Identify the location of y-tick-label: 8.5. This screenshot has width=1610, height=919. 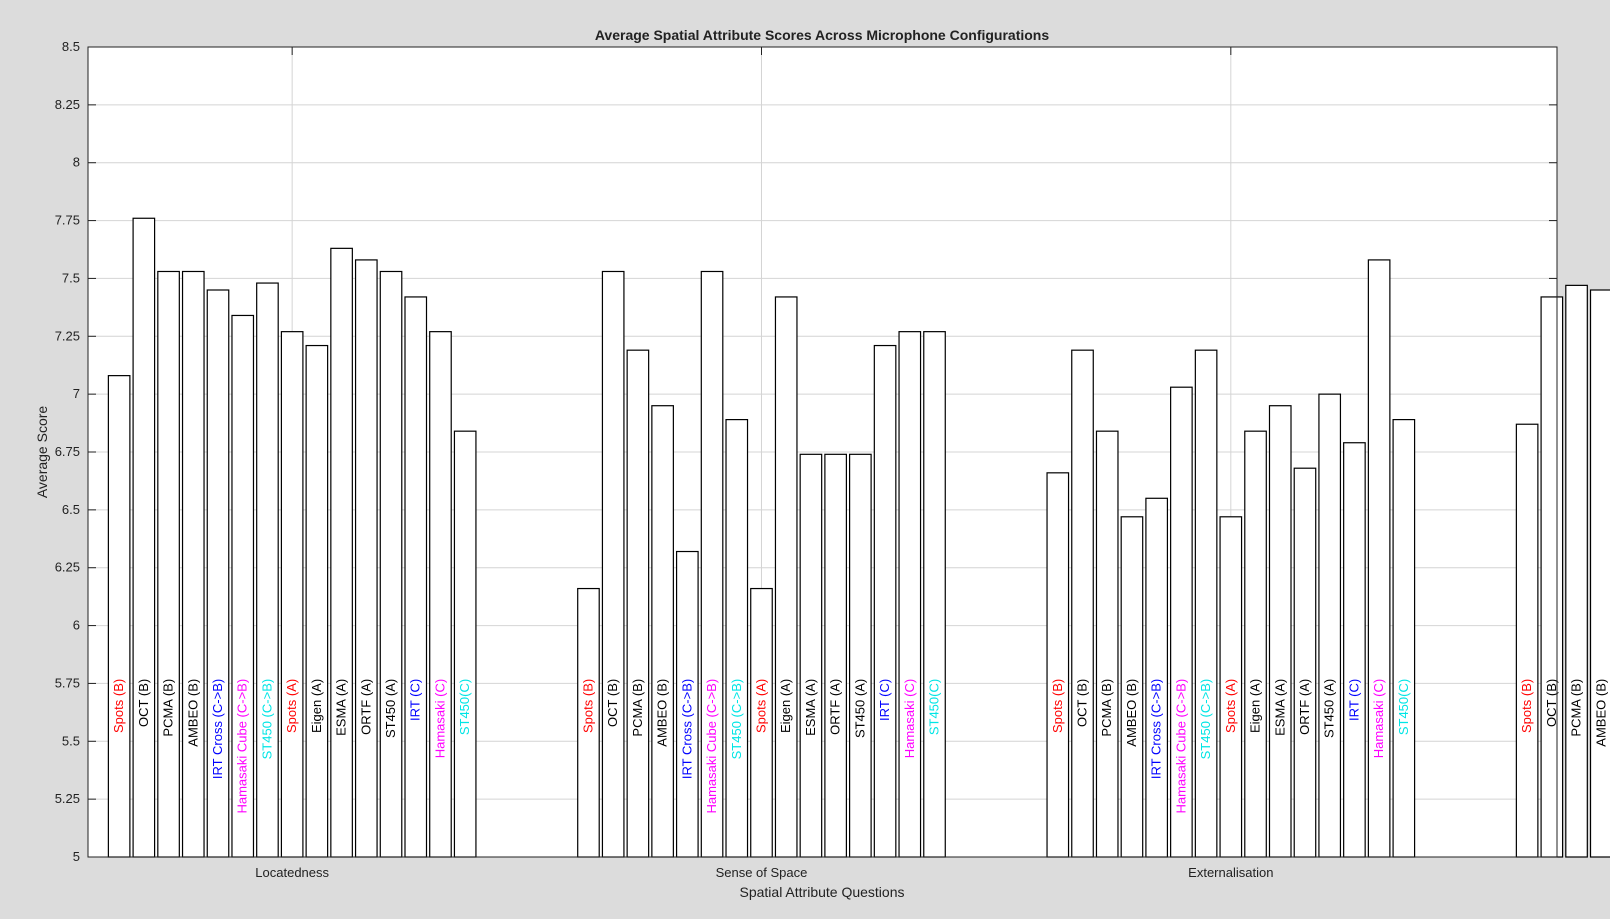
(71, 46).